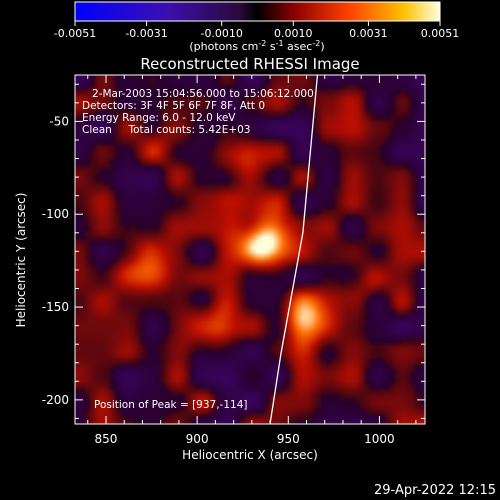 The width and height of the screenshot is (500, 500). I want to click on y-tick-label: -50, so click(59, 121).